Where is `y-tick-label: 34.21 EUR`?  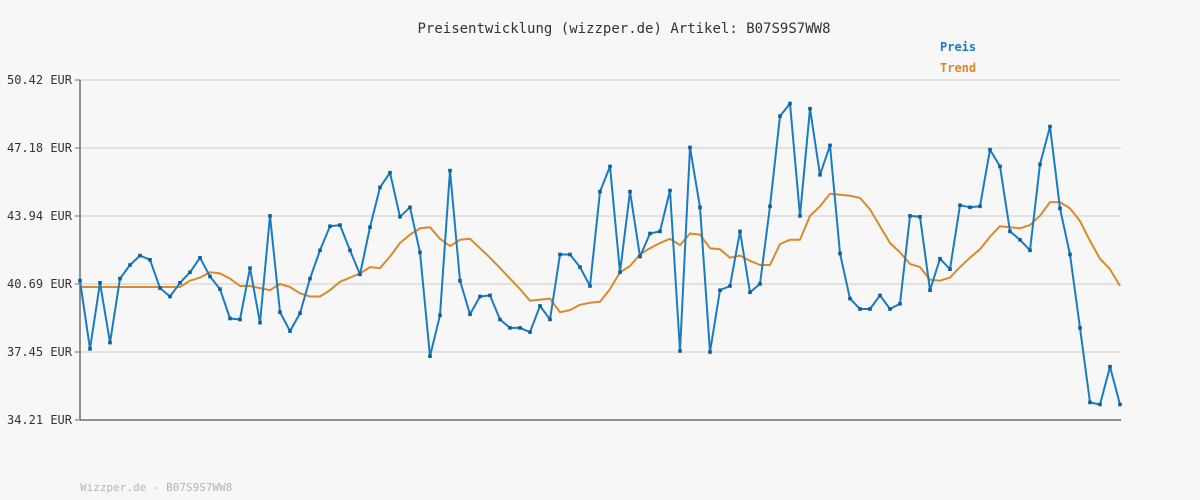
y-tick-label: 34.21 EUR is located at coordinates (40, 420).